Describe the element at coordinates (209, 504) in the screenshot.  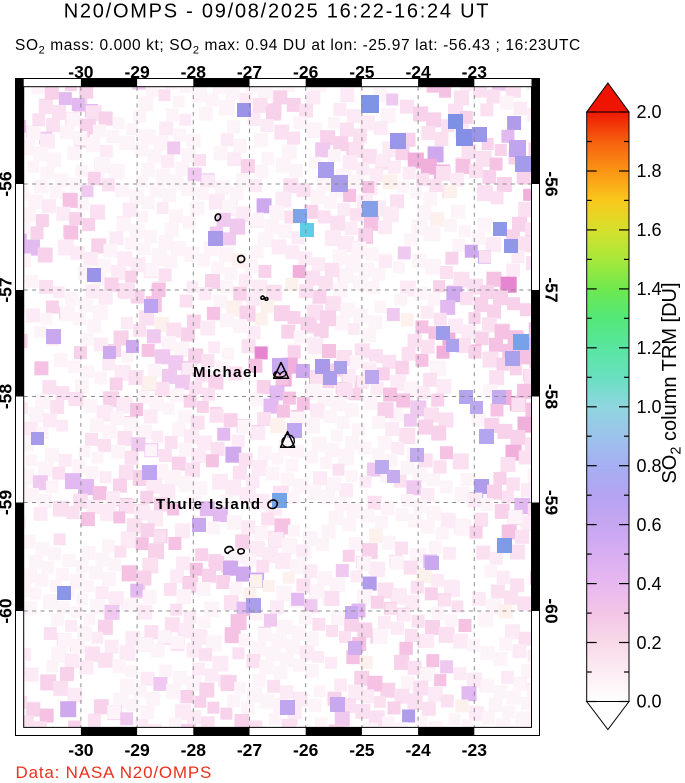
I see `svg-text: Thule Island` at that location.